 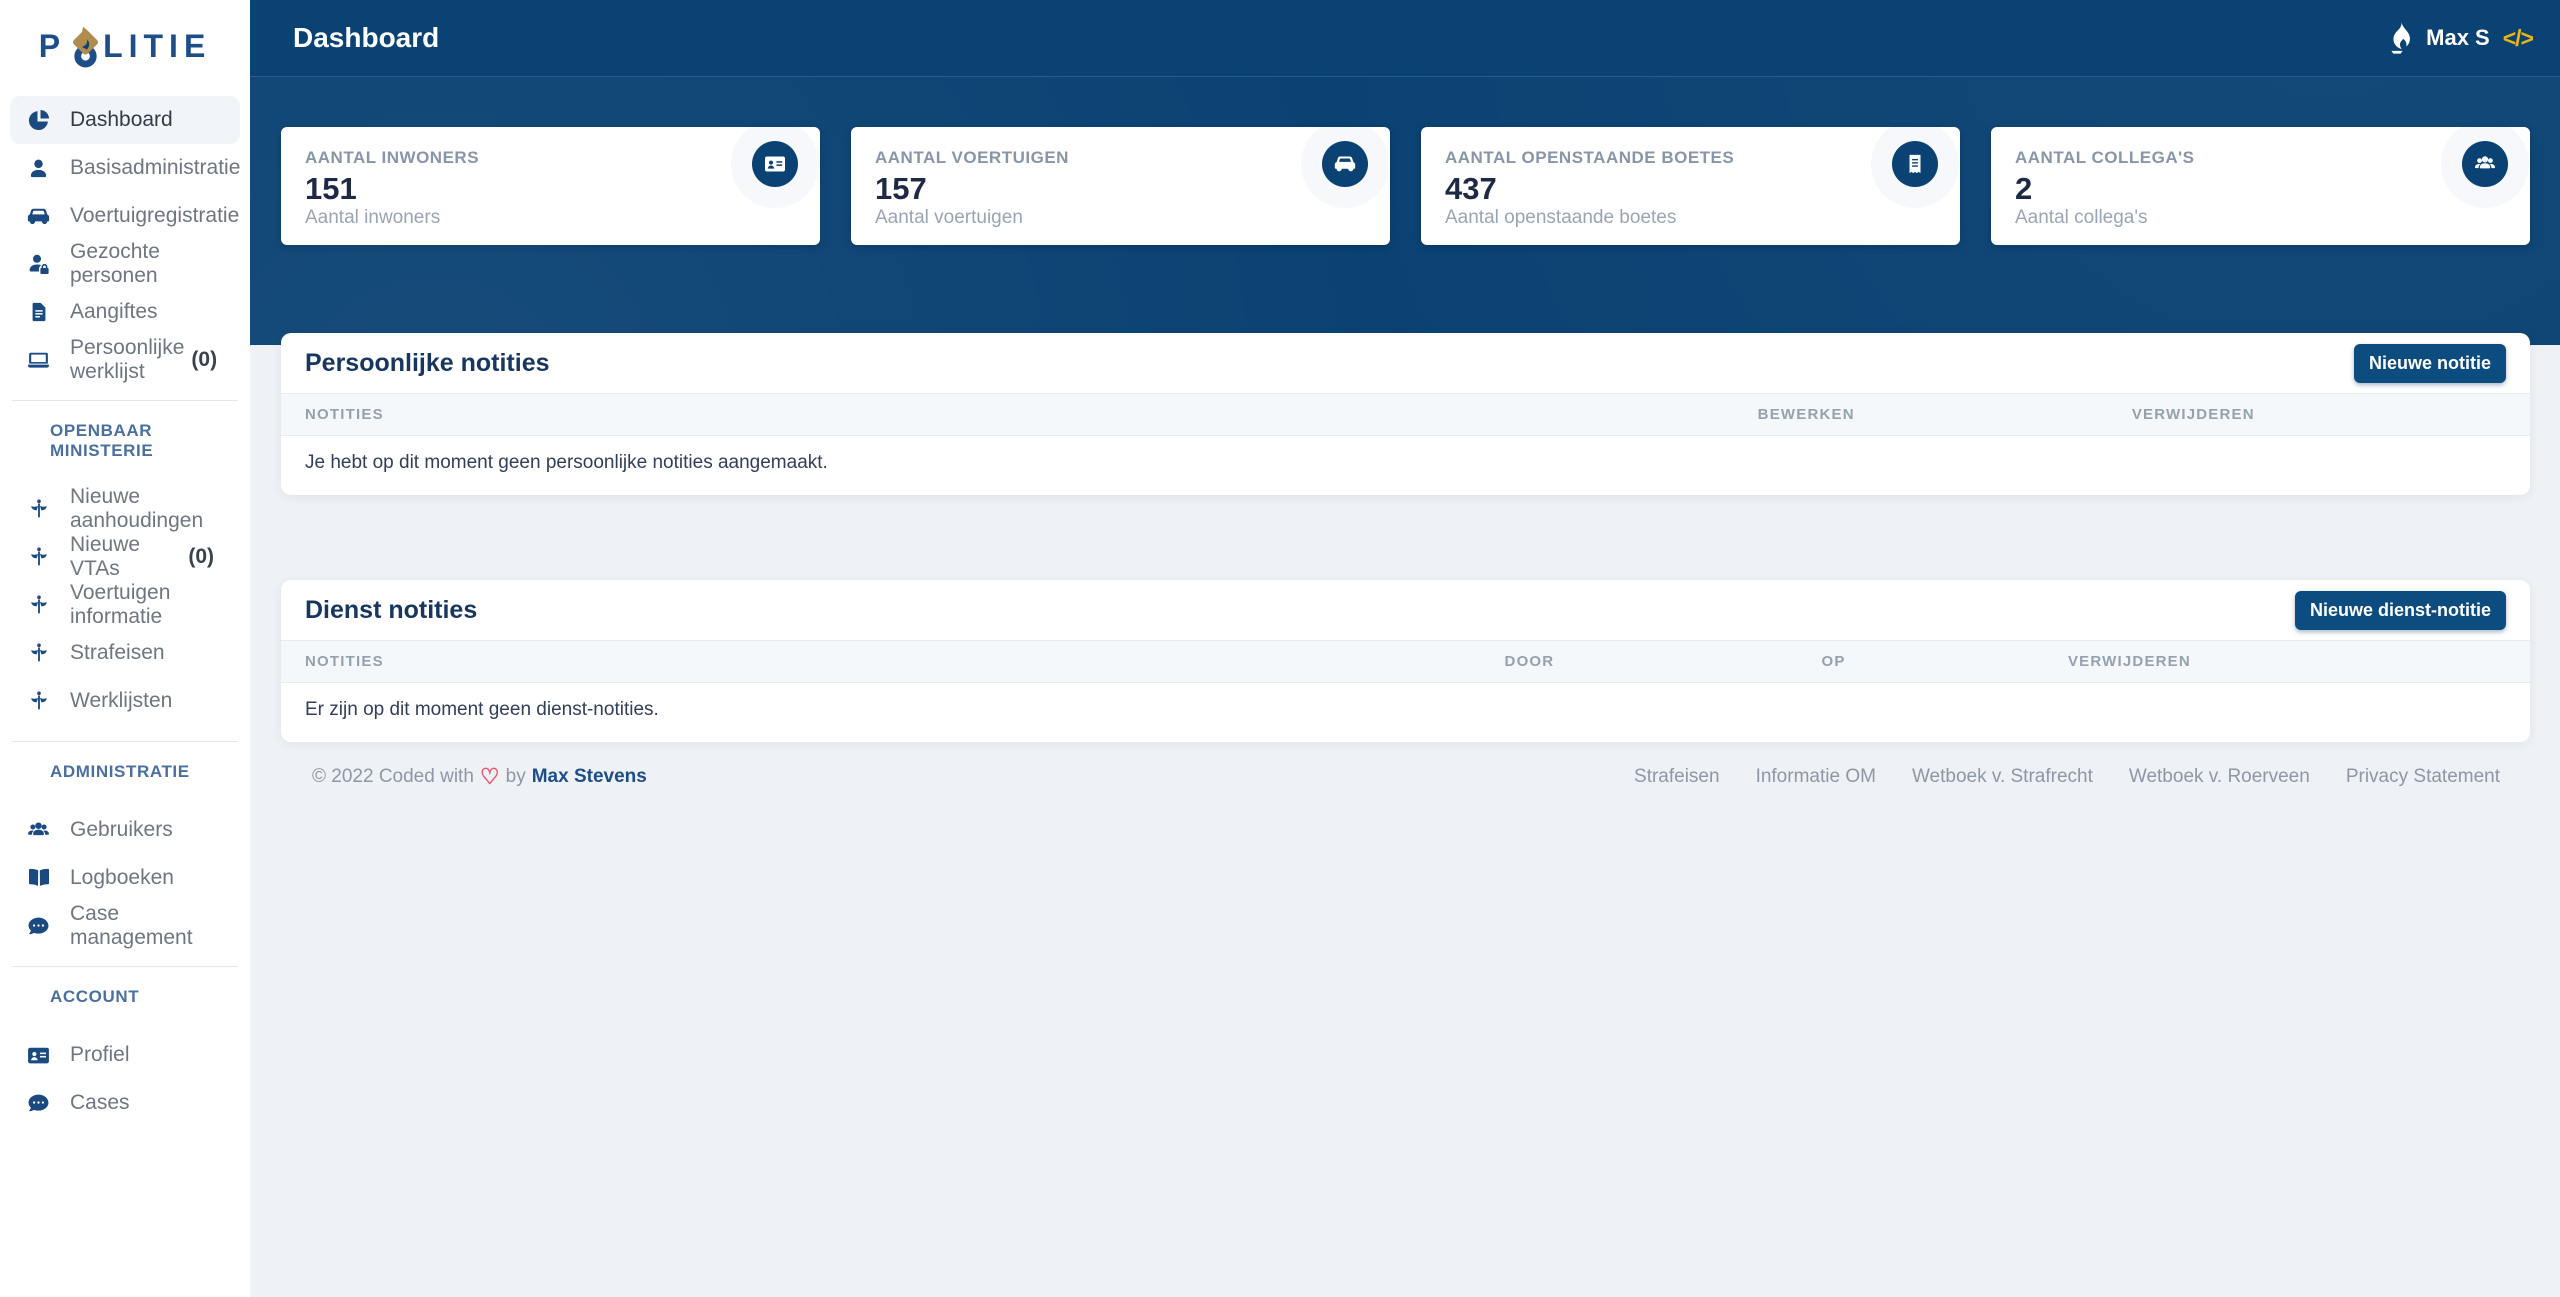 What do you see at coordinates (1529, 661) in the screenshot?
I see `column-header-door: DOOR` at bounding box center [1529, 661].